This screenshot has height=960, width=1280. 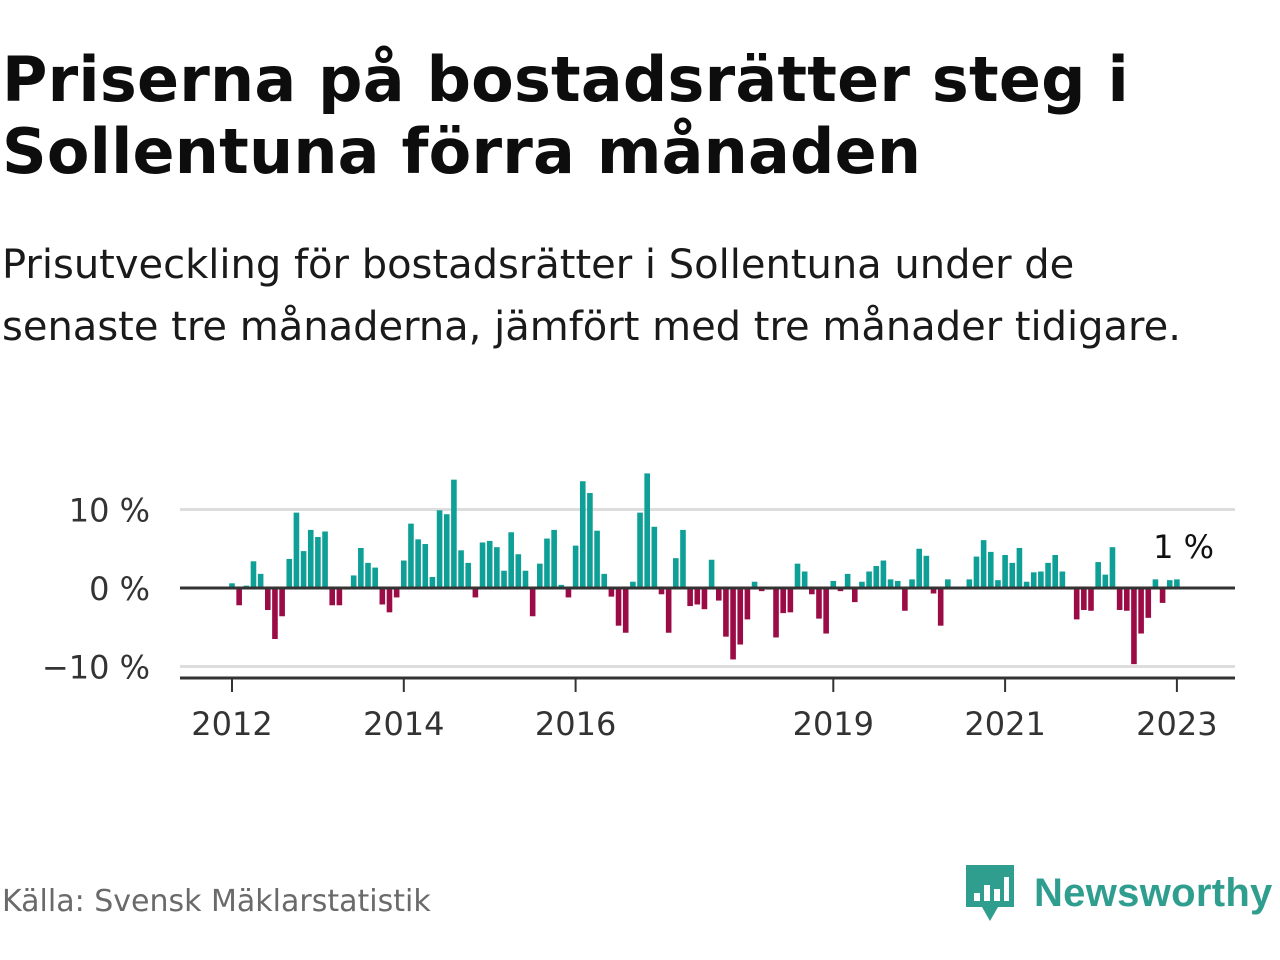 I want to click on x-tick-label: 2023, so click(x=1176, y=724).